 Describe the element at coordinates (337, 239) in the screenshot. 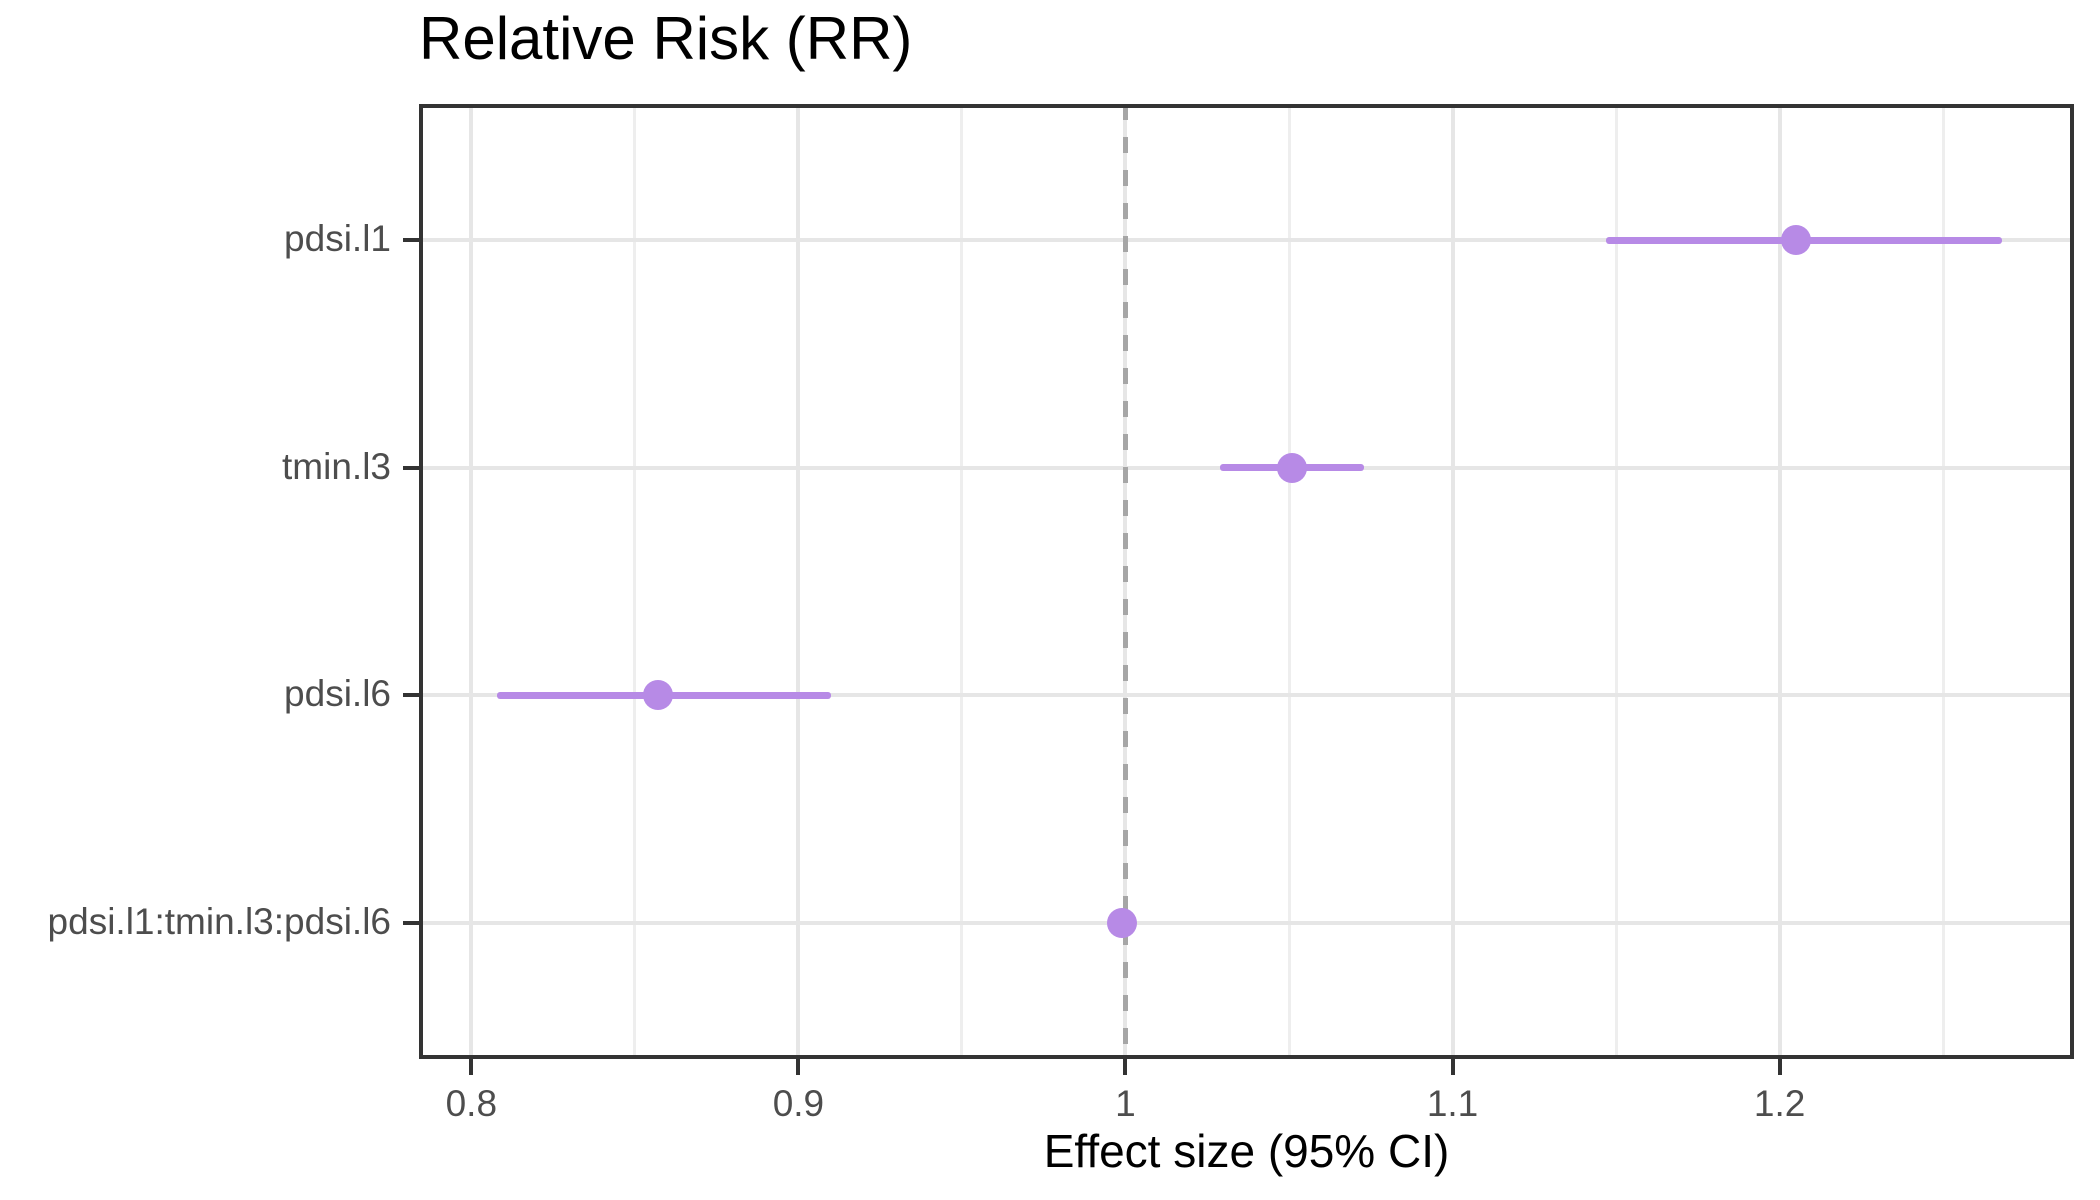

I see `y-axis-label: pdsi.l1` at that location.